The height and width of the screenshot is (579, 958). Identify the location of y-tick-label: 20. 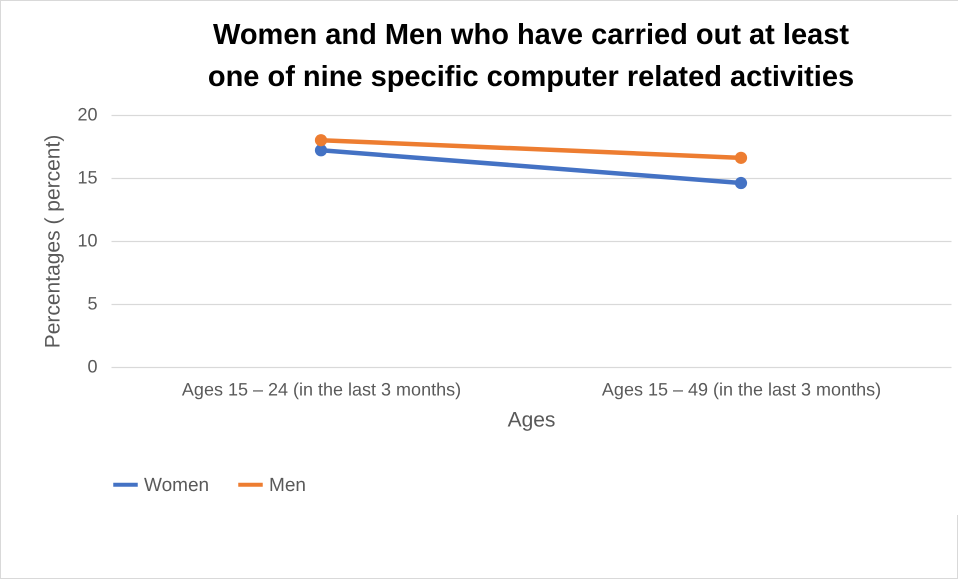
(87, 114).